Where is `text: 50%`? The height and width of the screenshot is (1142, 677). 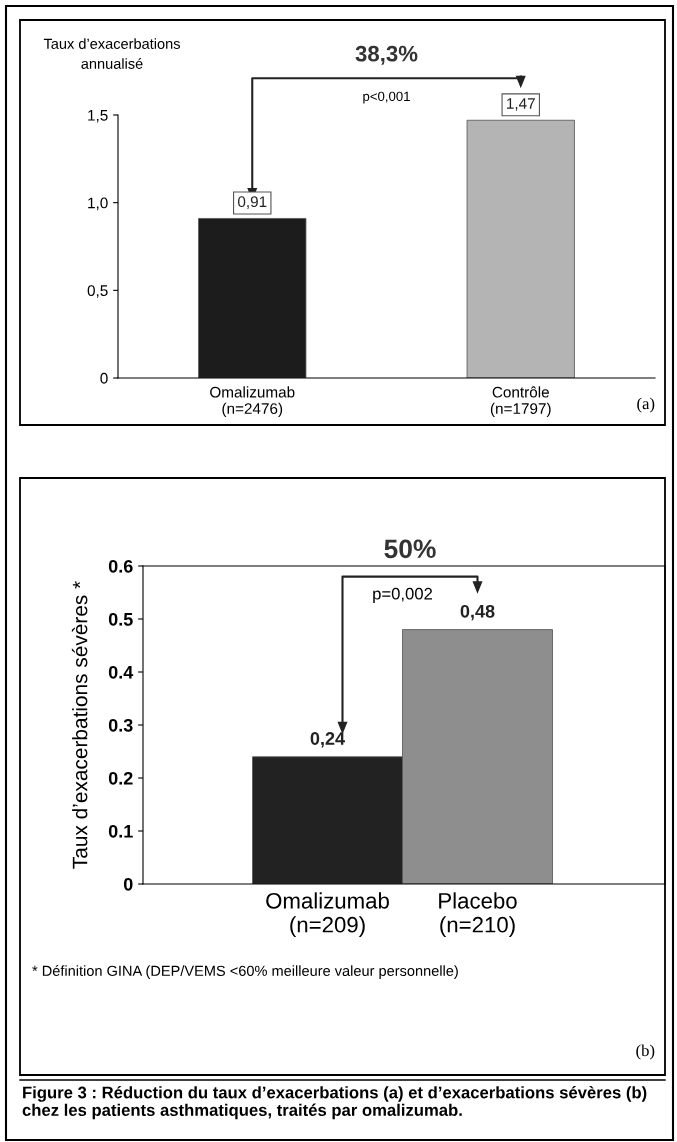 text: 50% is located at coordinates (410, 549).